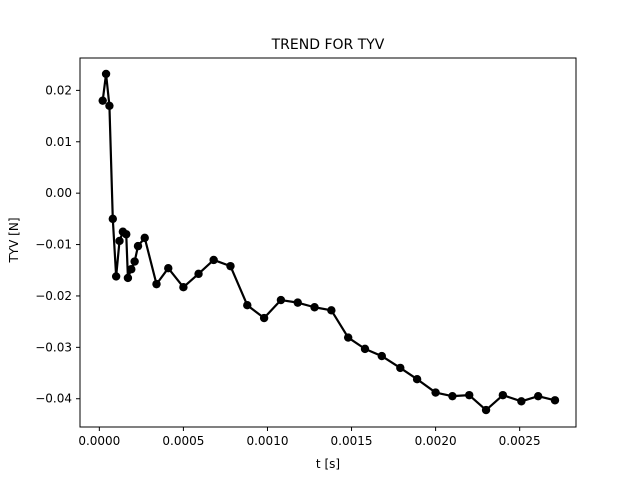  Describe the element at coordinates (58, 142) in the screenshot. I see `y-tick-label: 0.01` at that location.